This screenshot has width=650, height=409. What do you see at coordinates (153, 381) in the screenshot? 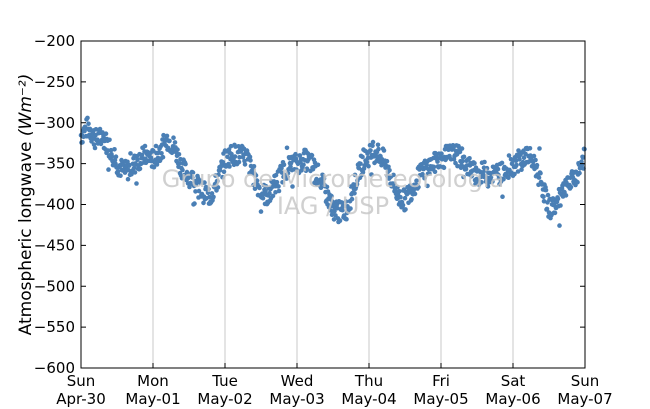
I see `x-tick-label-day: Mon` at bounding box center [153, 381].